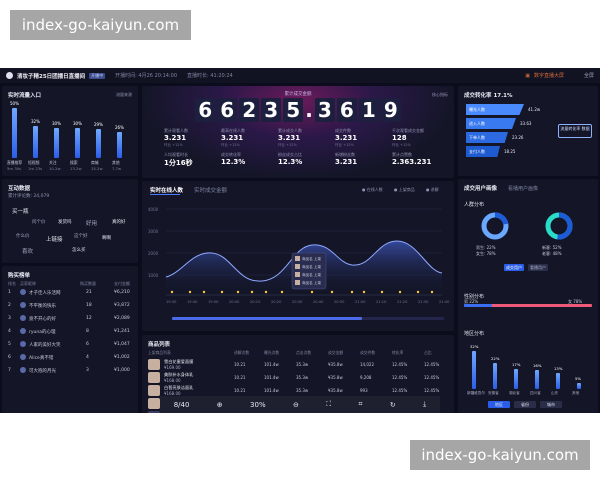 The image size is (600, 480). Describe the element at coordinates (538, 267) in the screenshot. I see `btn-viewers: 看播用户` at that location.